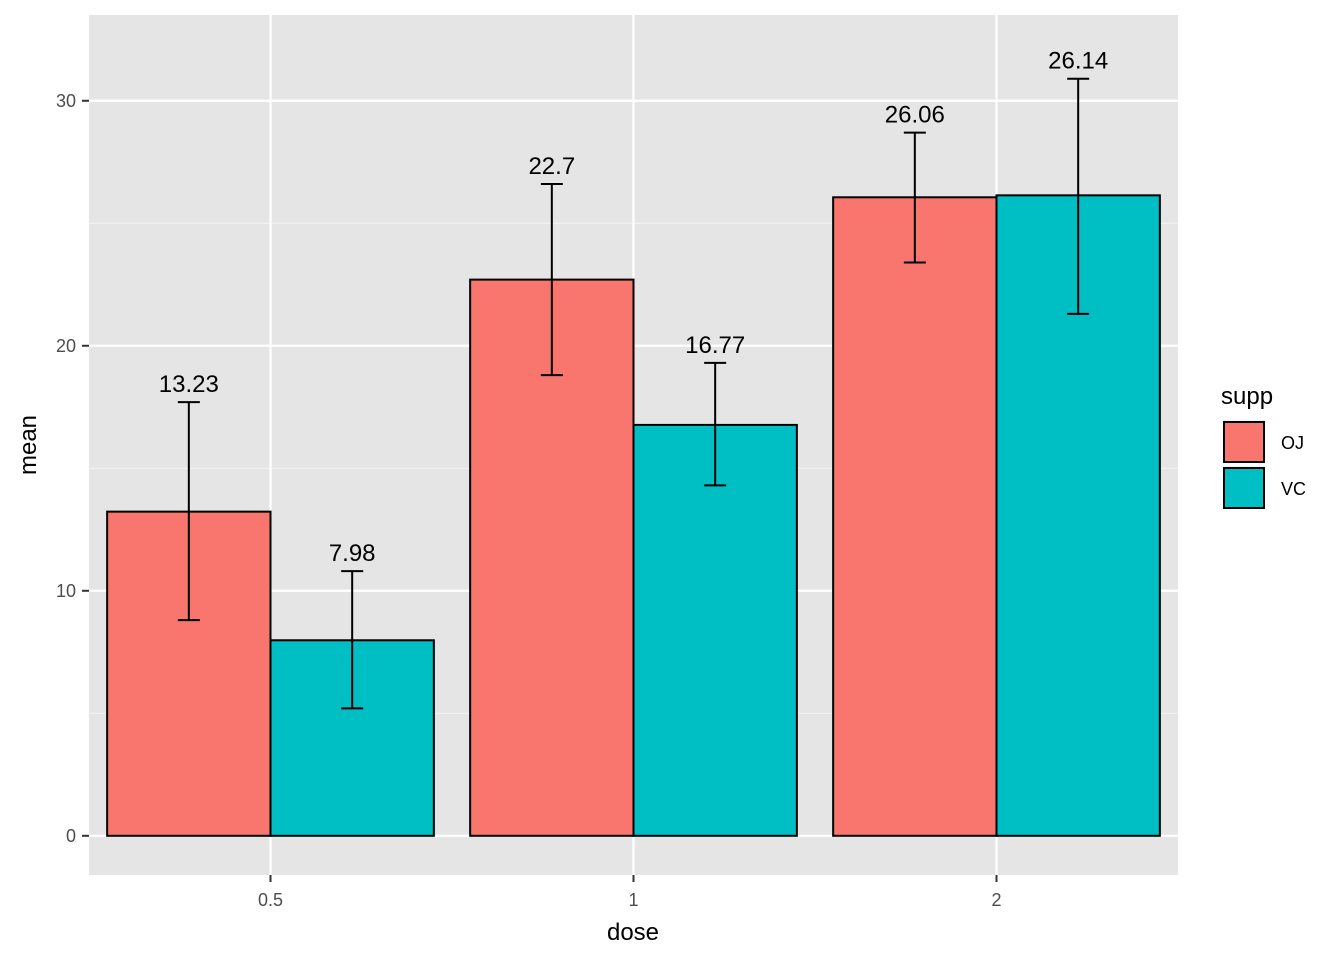 This screenshot has width=1344, height=960. Describe the element at coordinates (28, 445) in the screenshot. I see `y-axis-title: mean` at that location.